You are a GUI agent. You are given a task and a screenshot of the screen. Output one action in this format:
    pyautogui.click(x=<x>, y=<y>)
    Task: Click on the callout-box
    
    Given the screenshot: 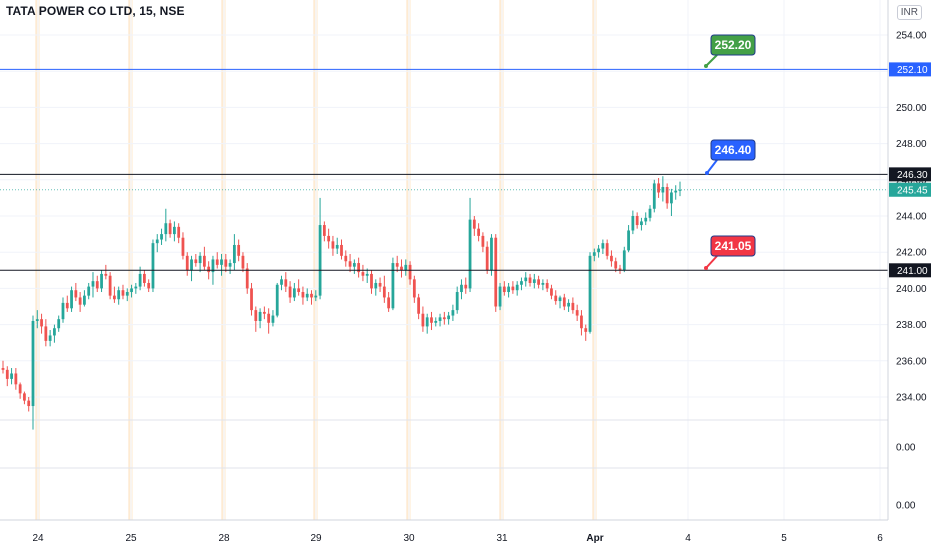 What is the action you would take?
    pyautogui.click(x=733, y=150)
    